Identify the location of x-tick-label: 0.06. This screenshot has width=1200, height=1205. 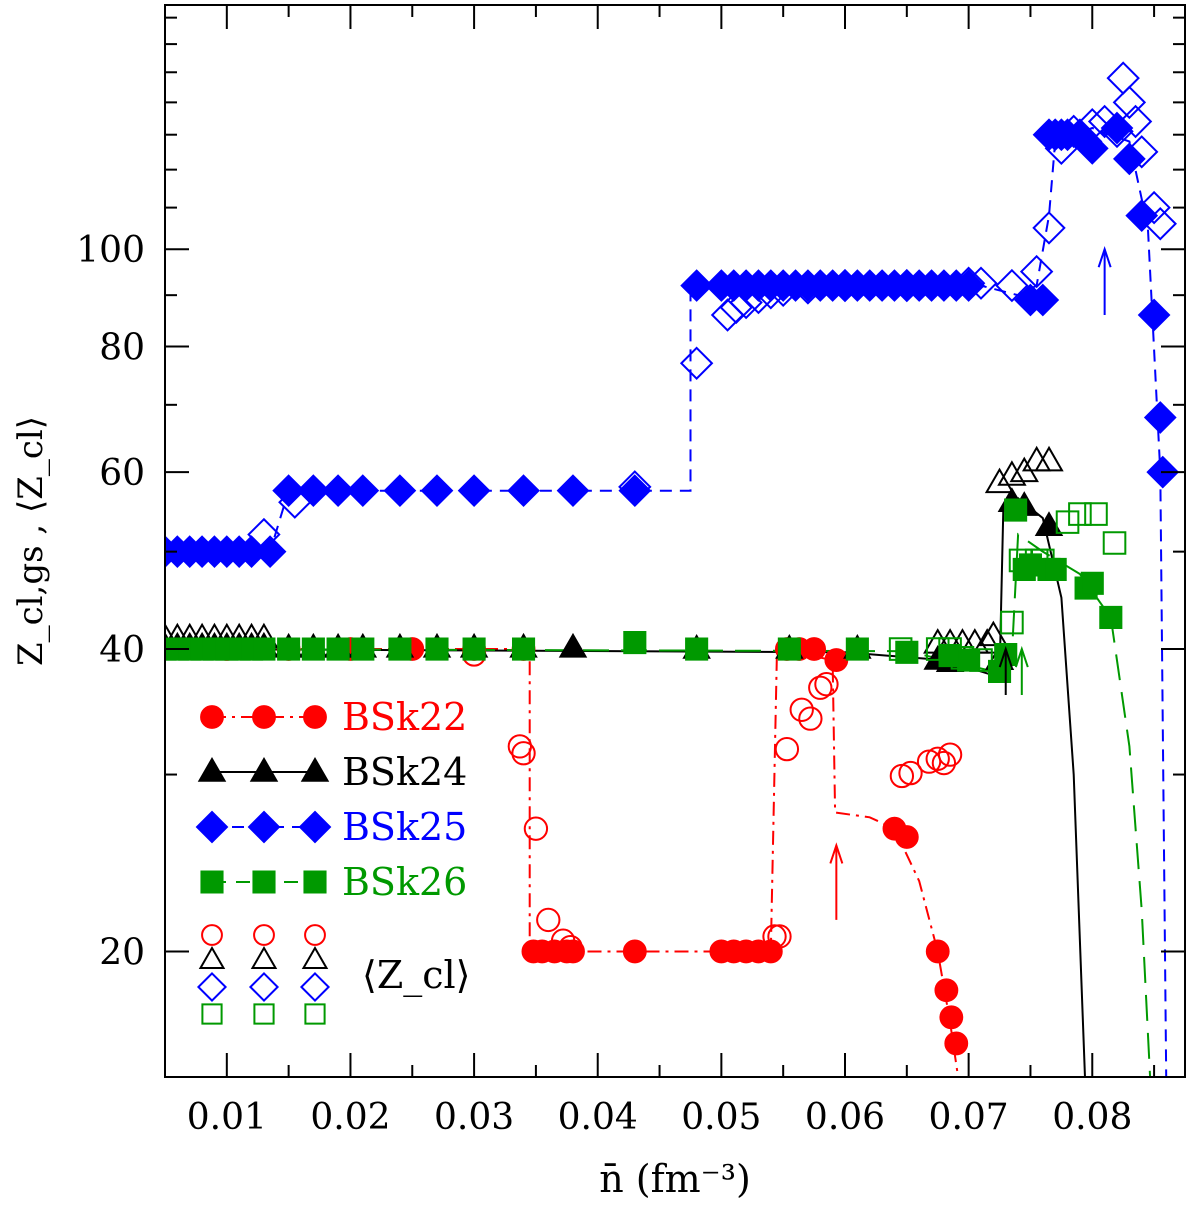
(845, 1117).